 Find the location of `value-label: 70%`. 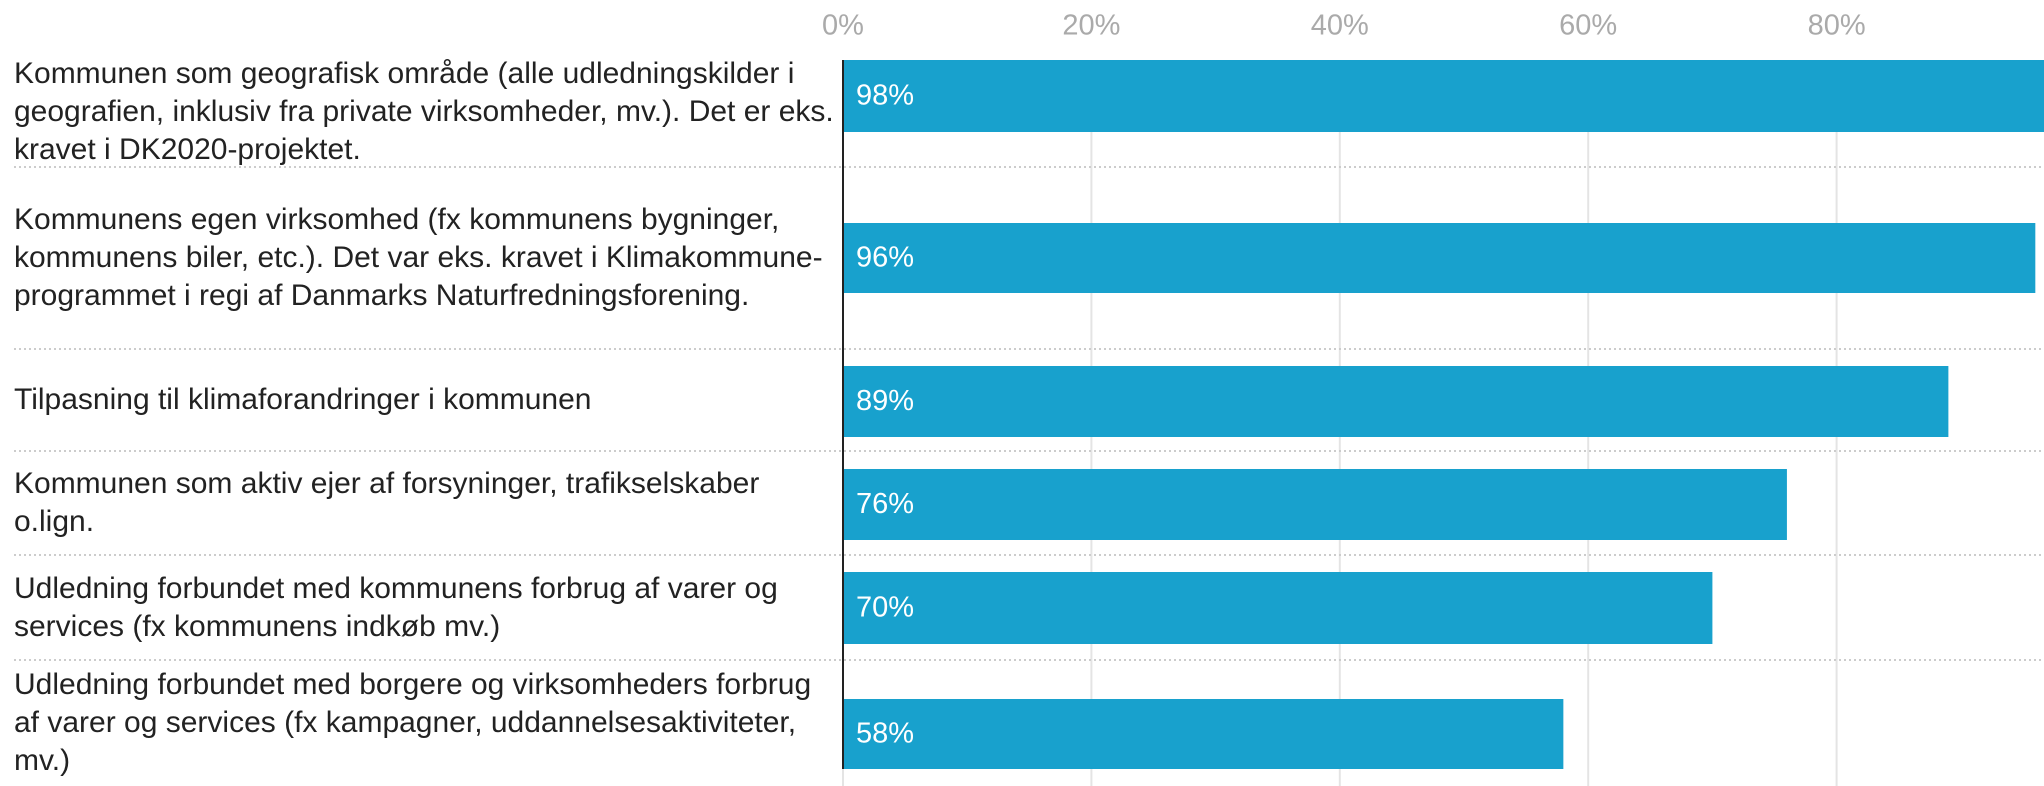

value-label: 70% is located at coordinates (885, 608).